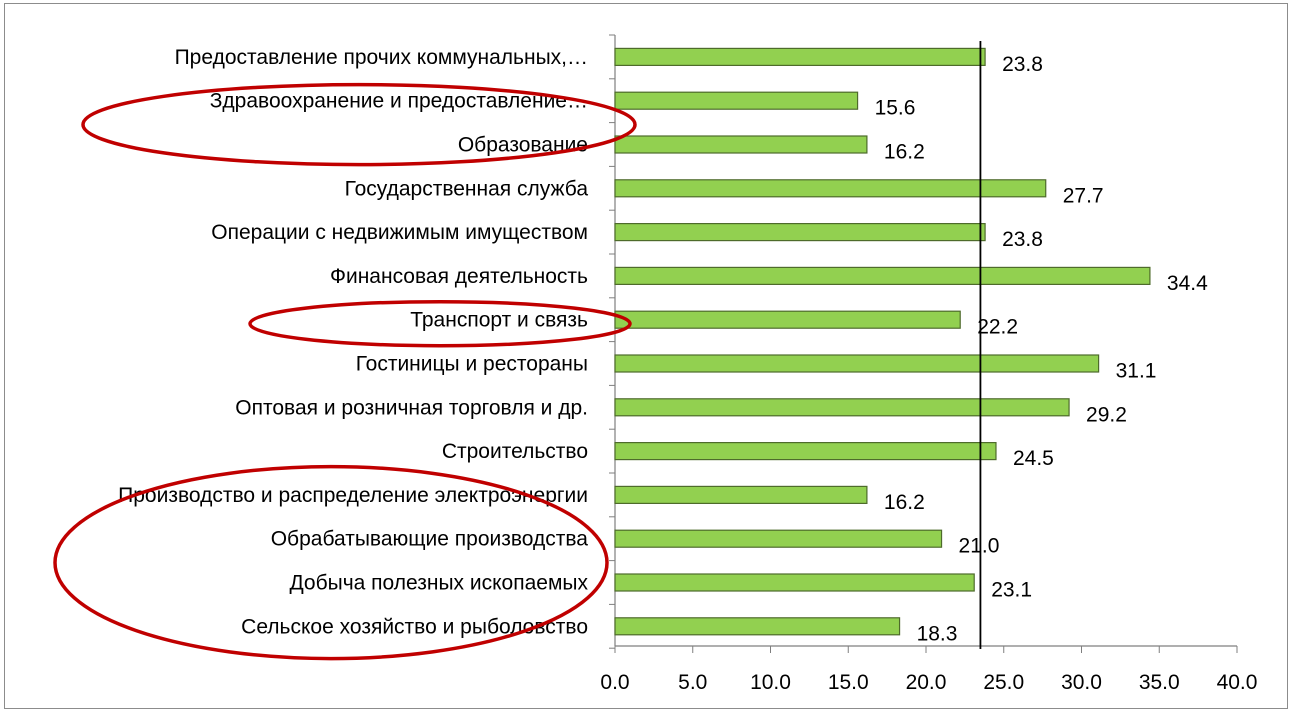 The image size is (1297, 719). Describe the element at coordinates (692, 682) in the screenshot. I see `x-tick-label: 5.0` at that location.